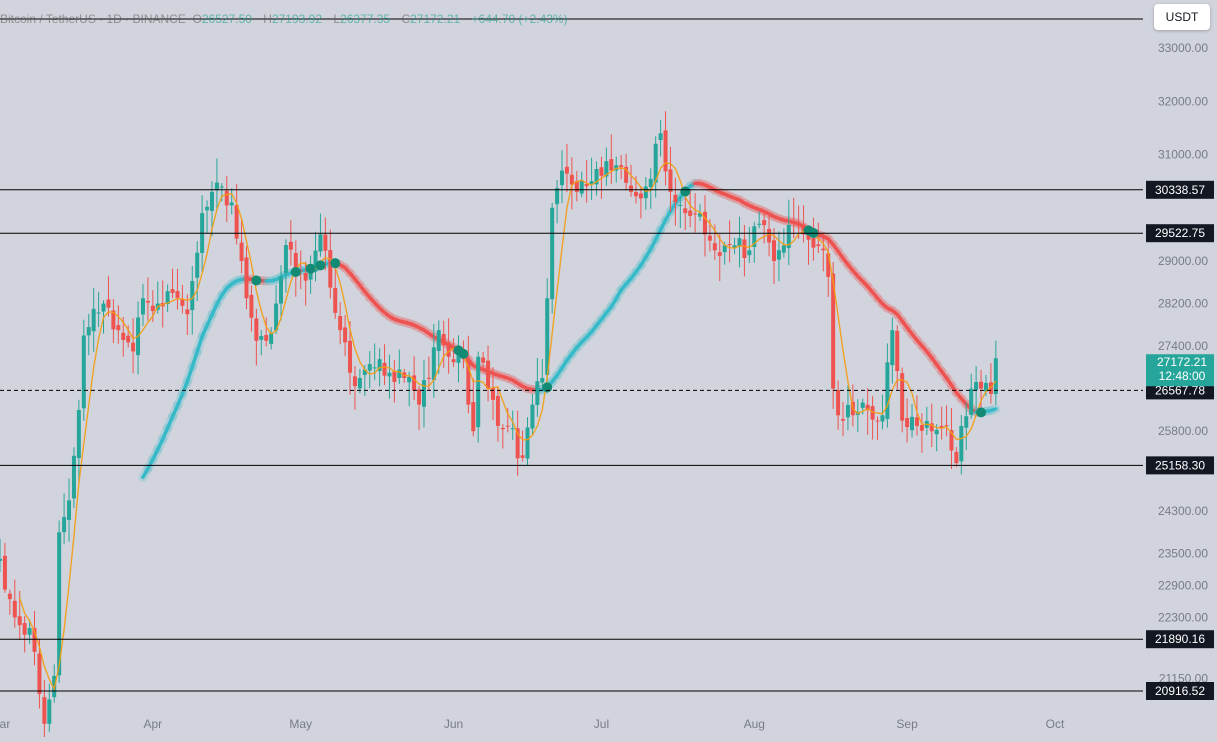 The width and height of the screenshot is (1217, 742). What do you see at coordinates (1183, 346) in the screenshot?
I see `y-tick-label: 27400.00` at bounding box center [1183, 346].